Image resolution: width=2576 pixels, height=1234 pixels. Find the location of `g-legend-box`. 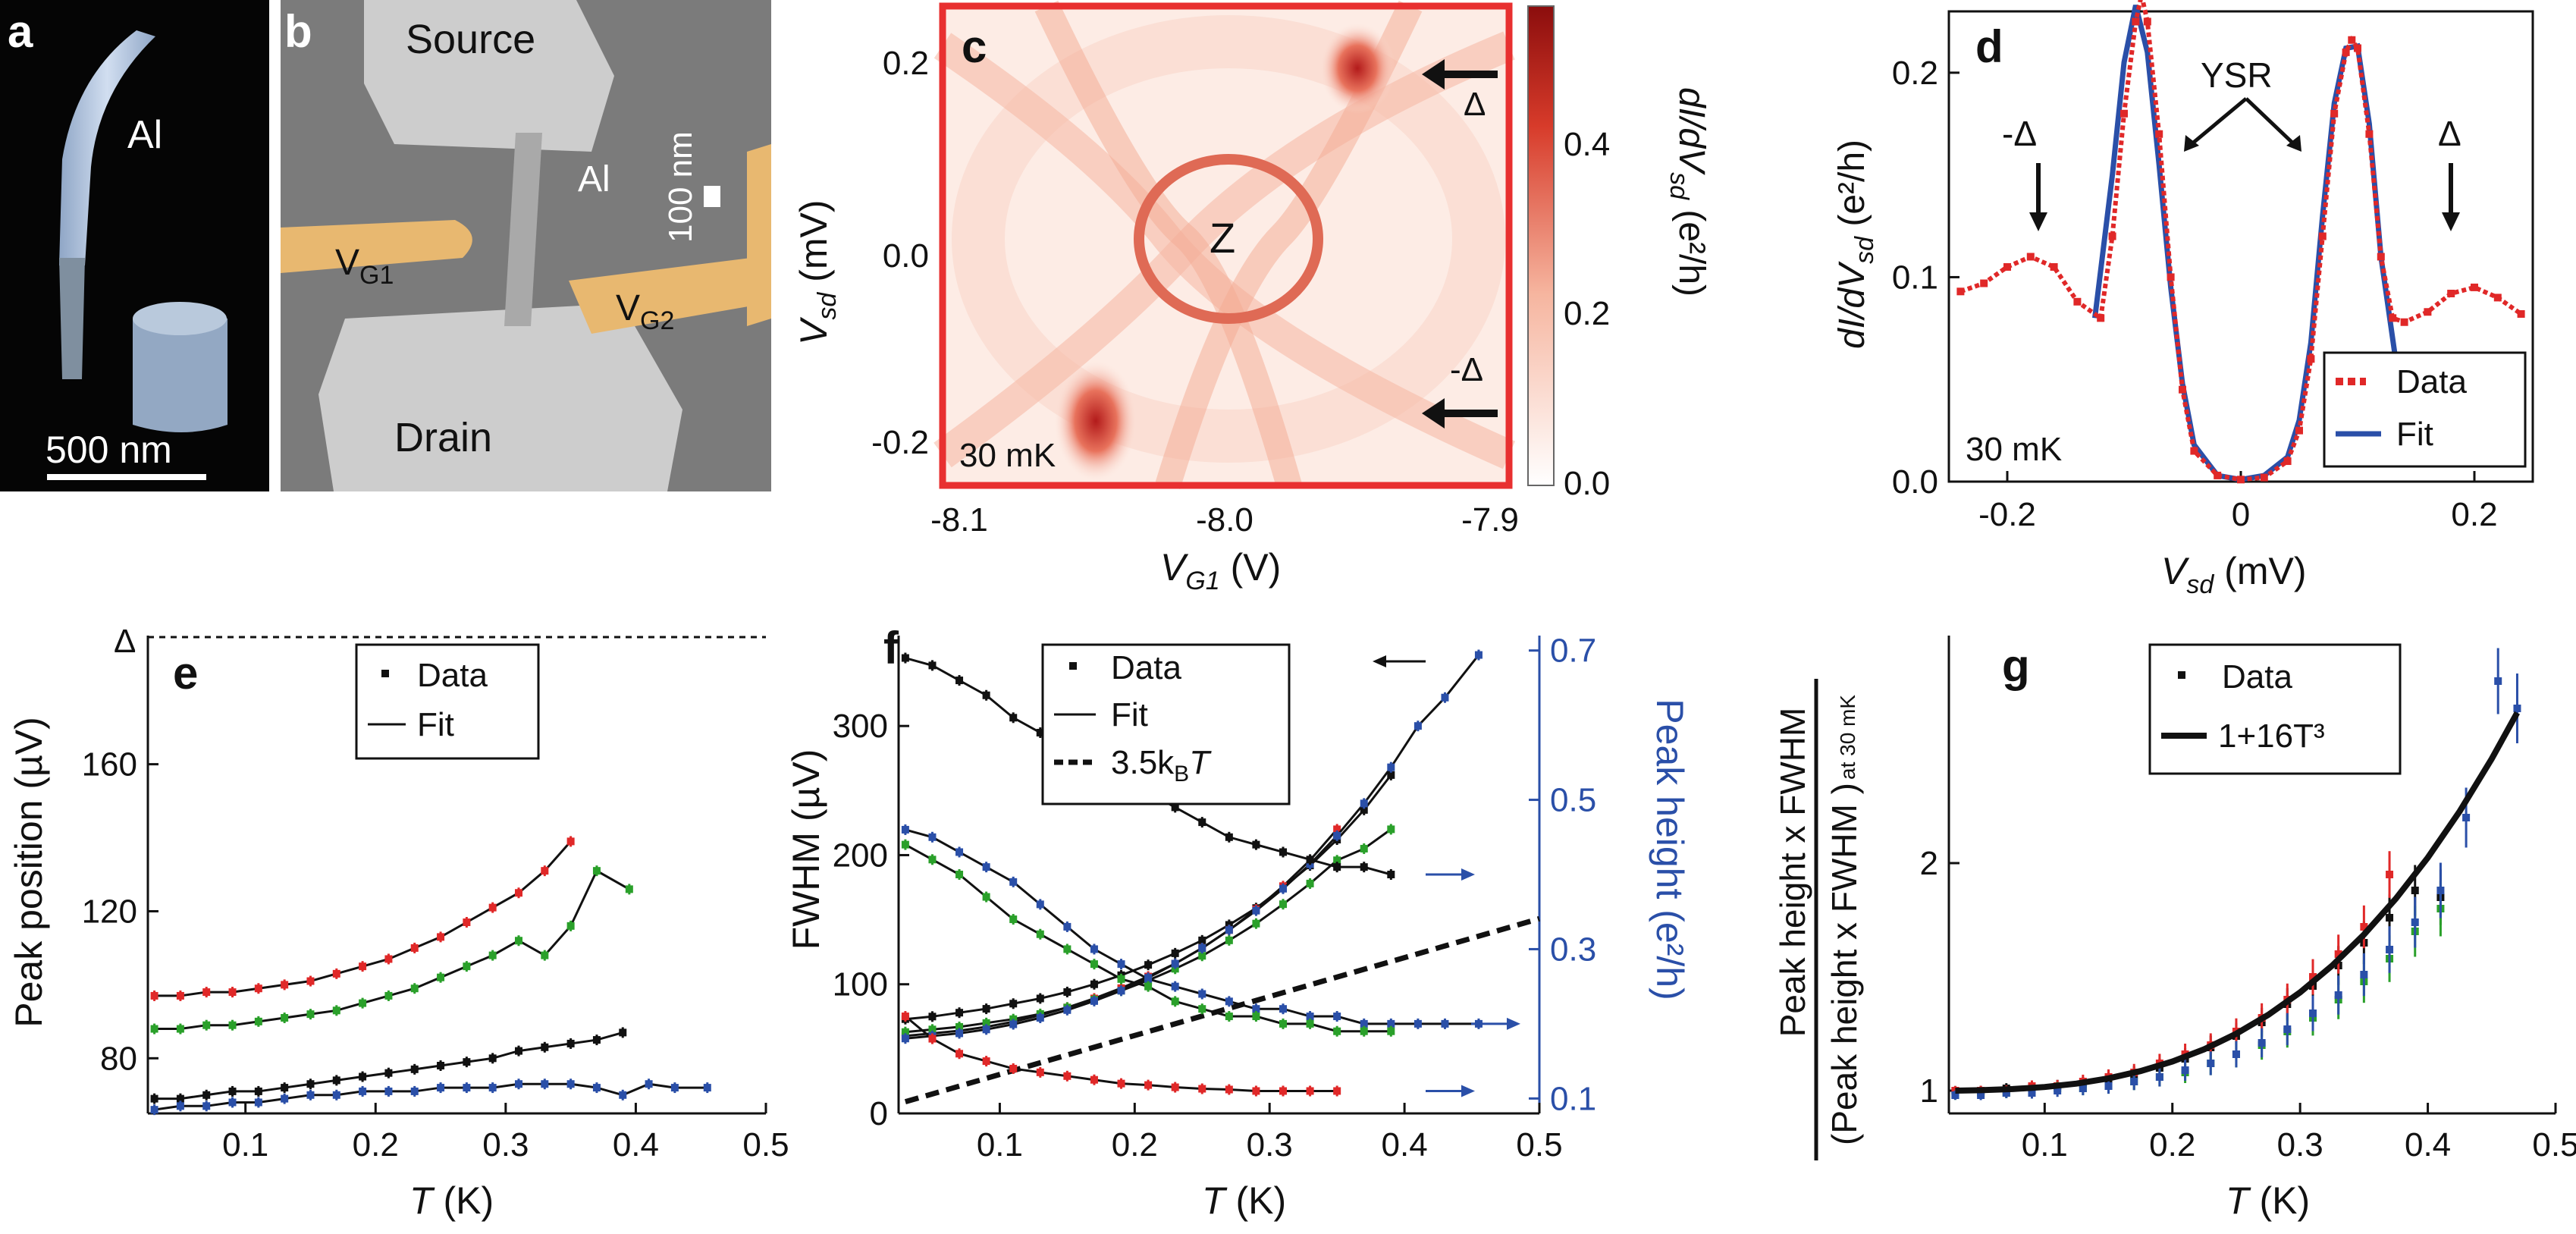

g-legend-box is located at coordinates (2275, 709).